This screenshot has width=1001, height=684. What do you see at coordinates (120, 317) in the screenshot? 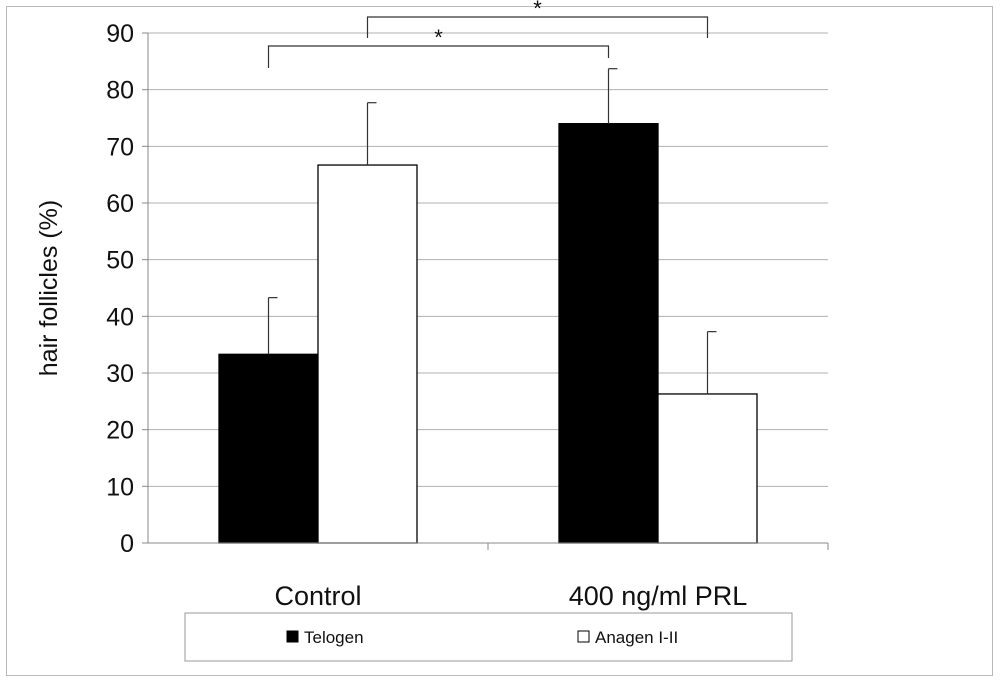
I see `y-tick-label: 40` at bounding box center [120, 317].